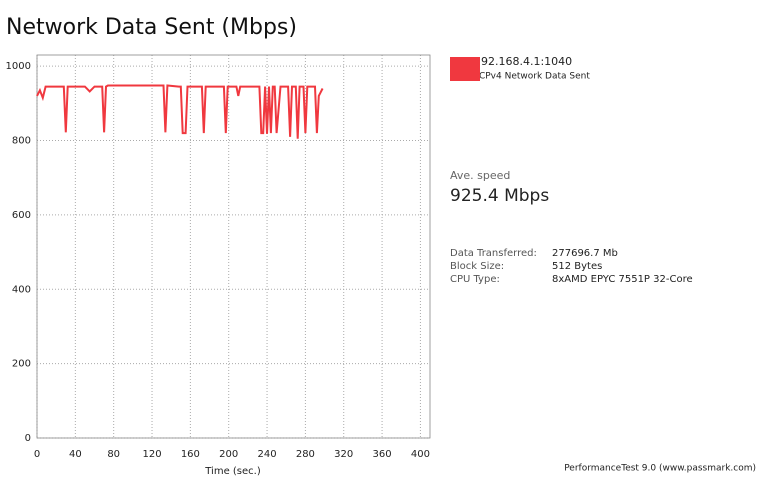 The image size is (764, 486). Describe the element at coordinates (531, 77) in the screenshot. I see `legend-sublabel: TCPv4 Network Data Sent` at that location.